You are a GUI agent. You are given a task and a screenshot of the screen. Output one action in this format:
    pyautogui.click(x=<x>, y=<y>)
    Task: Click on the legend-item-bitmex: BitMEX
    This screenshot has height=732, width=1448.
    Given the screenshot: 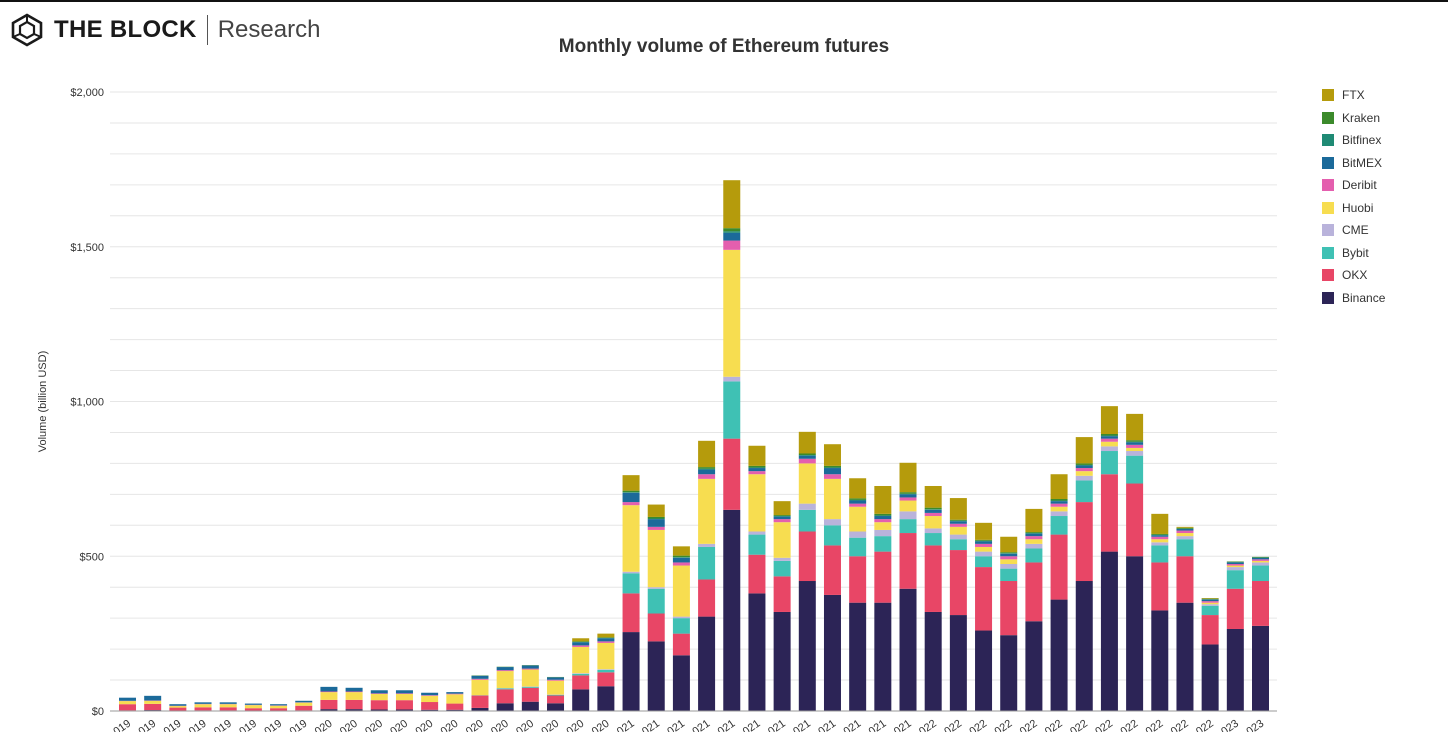 What is the action you would take?
    pyautogui.click(x=1353, y=163)
    